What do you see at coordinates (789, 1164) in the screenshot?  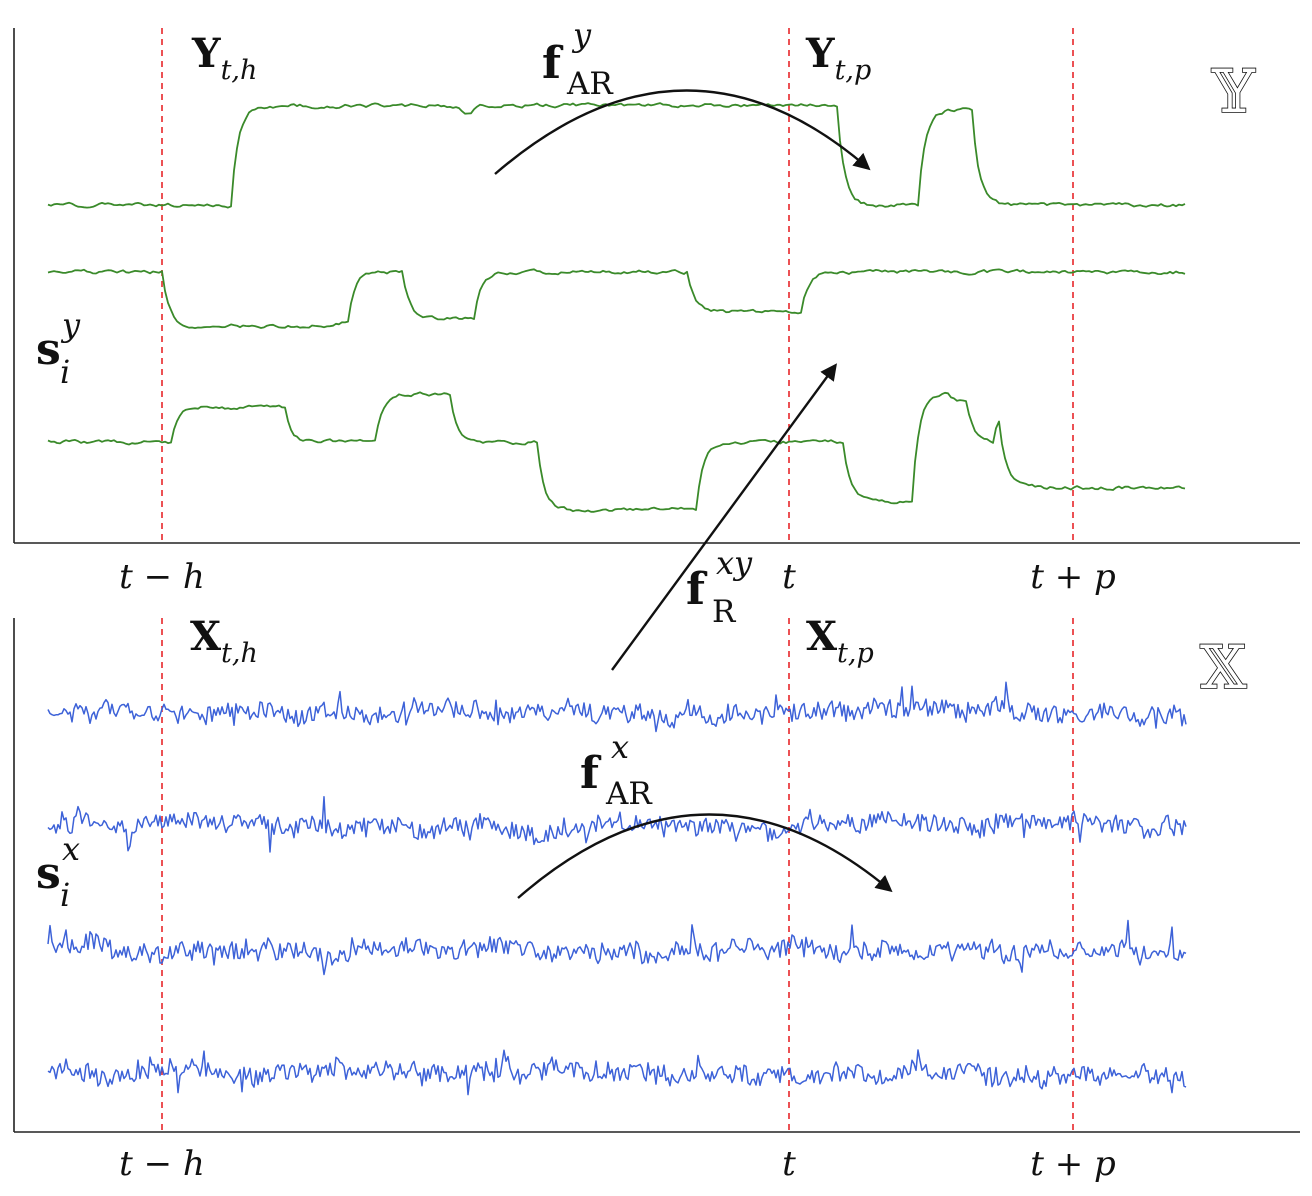 I see `bottom-tick-t: t` at bounding box center [789, 1164].